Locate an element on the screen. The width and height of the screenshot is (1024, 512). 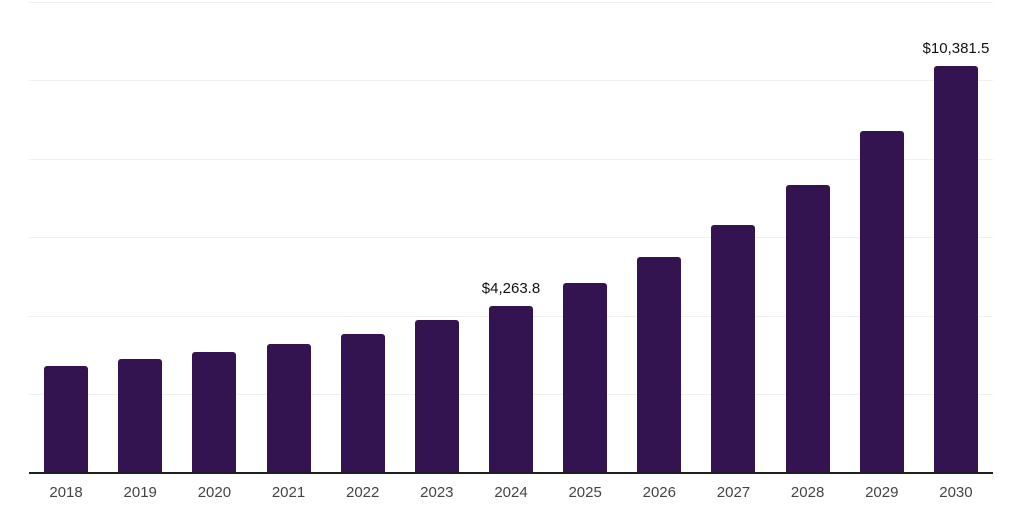
bar-2019 is located at coordinates (140, 415).